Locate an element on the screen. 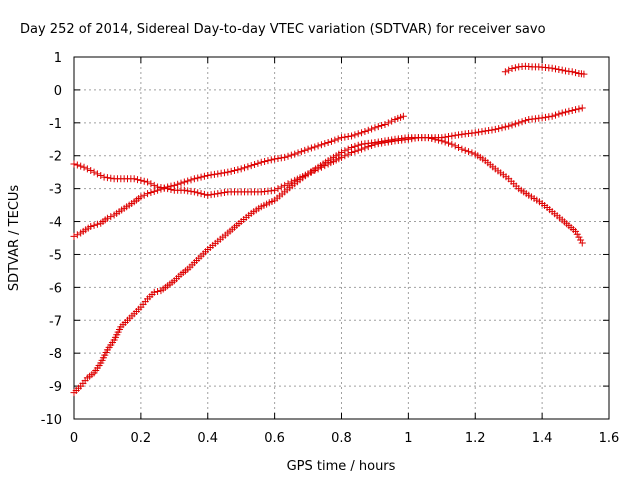 This screenshot has width=640, height=480. x-tick-label: 0 is located at coordinates (74, 438).